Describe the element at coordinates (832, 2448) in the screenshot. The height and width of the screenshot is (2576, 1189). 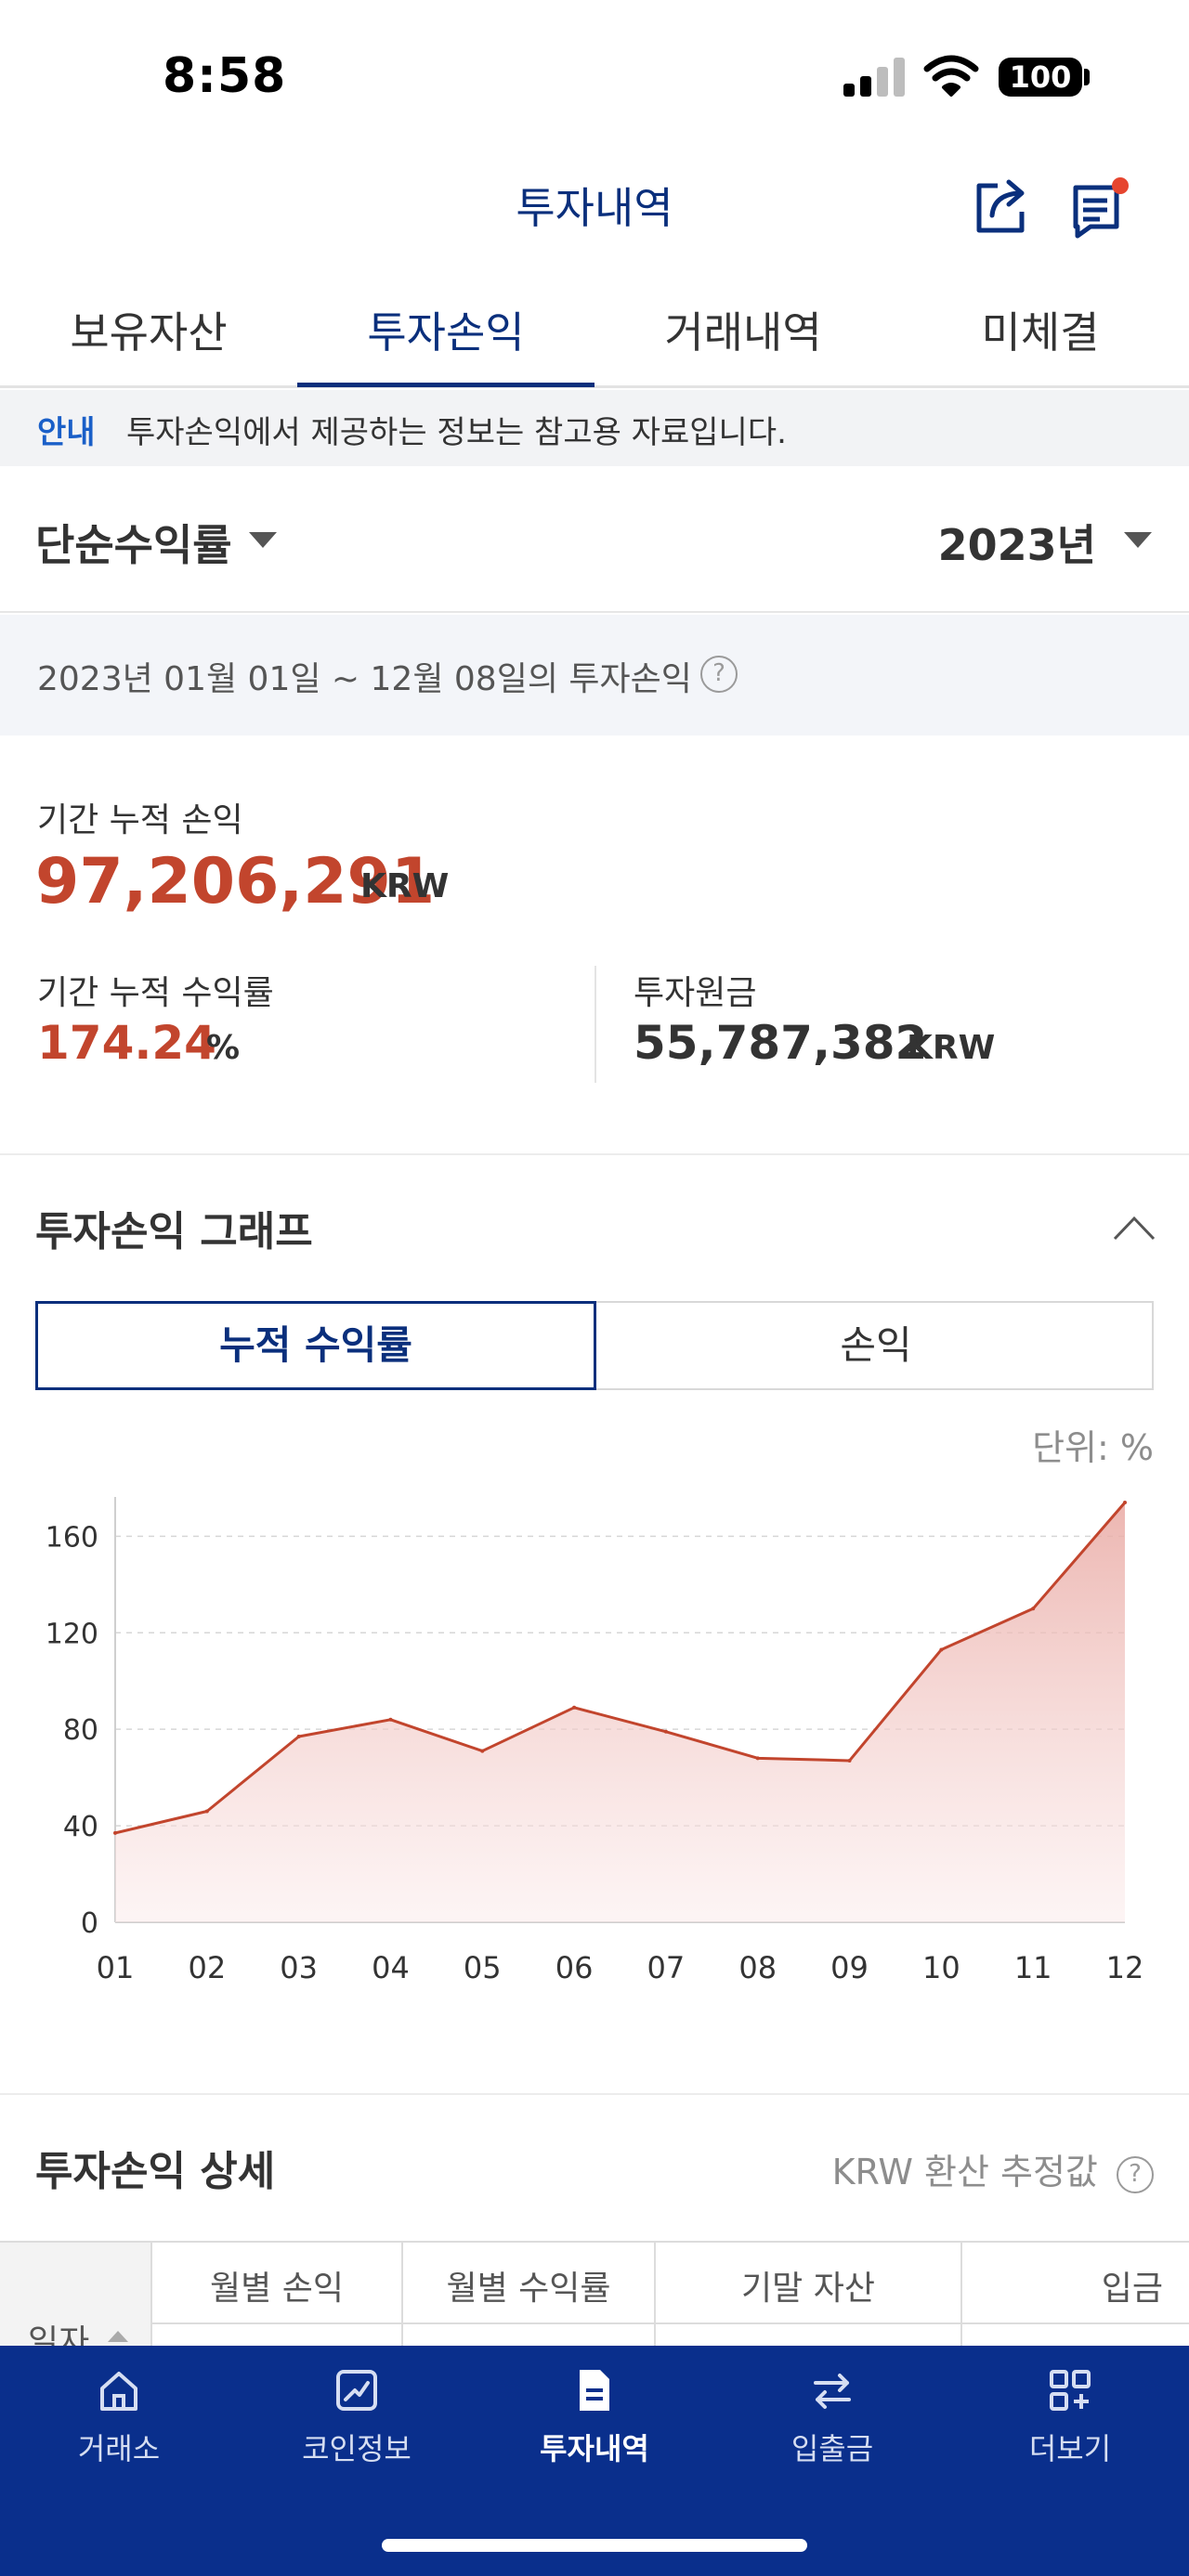
I see `nav-deposit-withdraw-label: 입출금` at that location.